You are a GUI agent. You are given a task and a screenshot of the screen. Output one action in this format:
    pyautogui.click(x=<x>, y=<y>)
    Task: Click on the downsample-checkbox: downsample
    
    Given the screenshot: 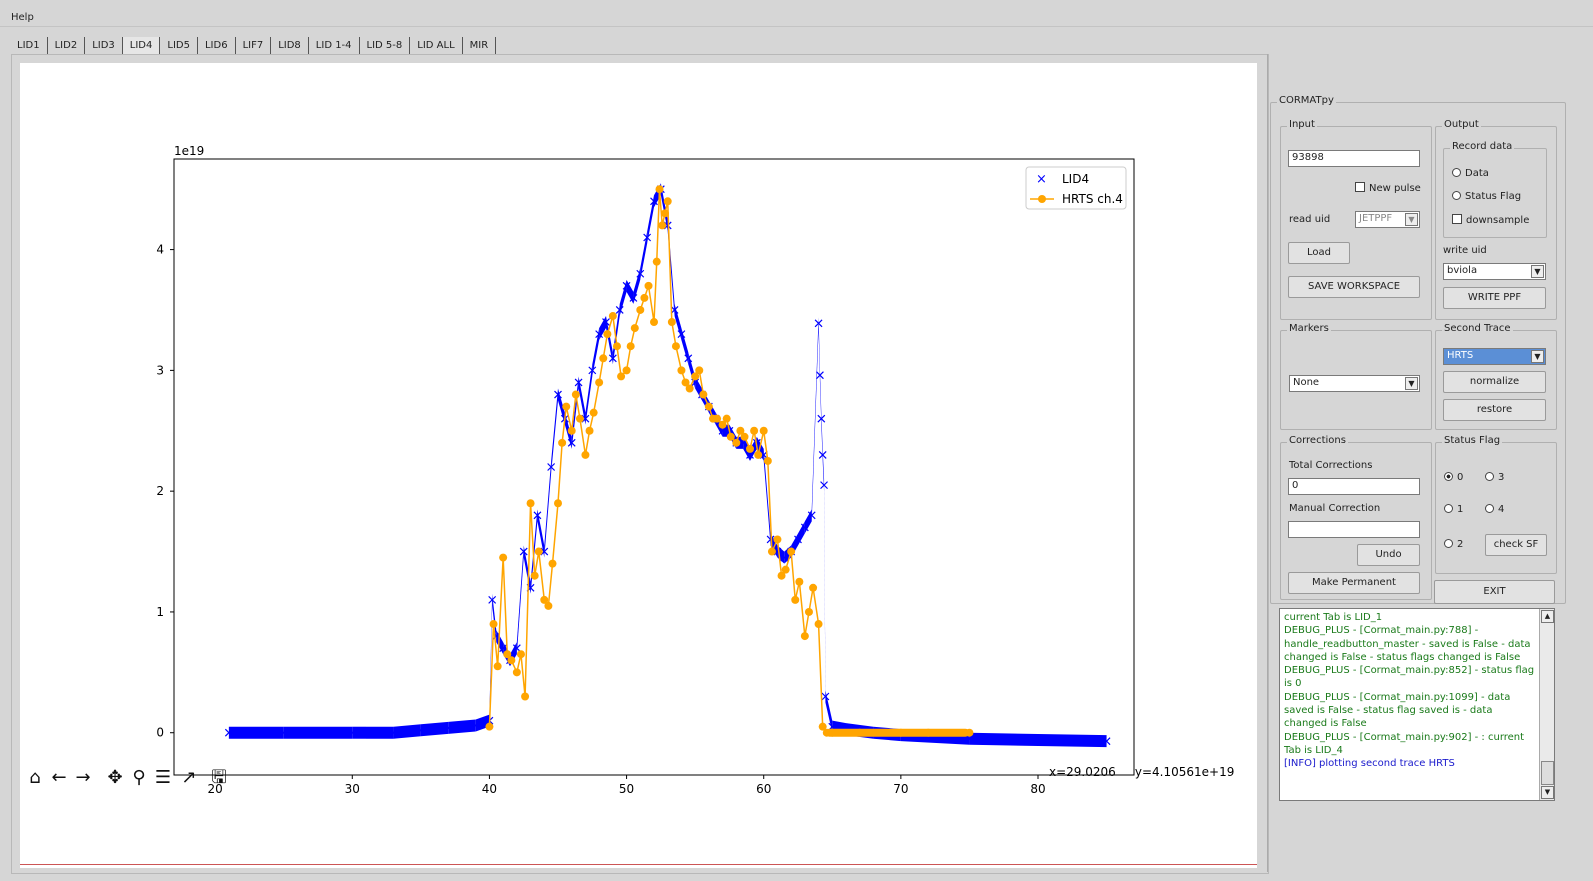 What is the action you would take?
    pyautogui.click(x=1490, y=220)
    